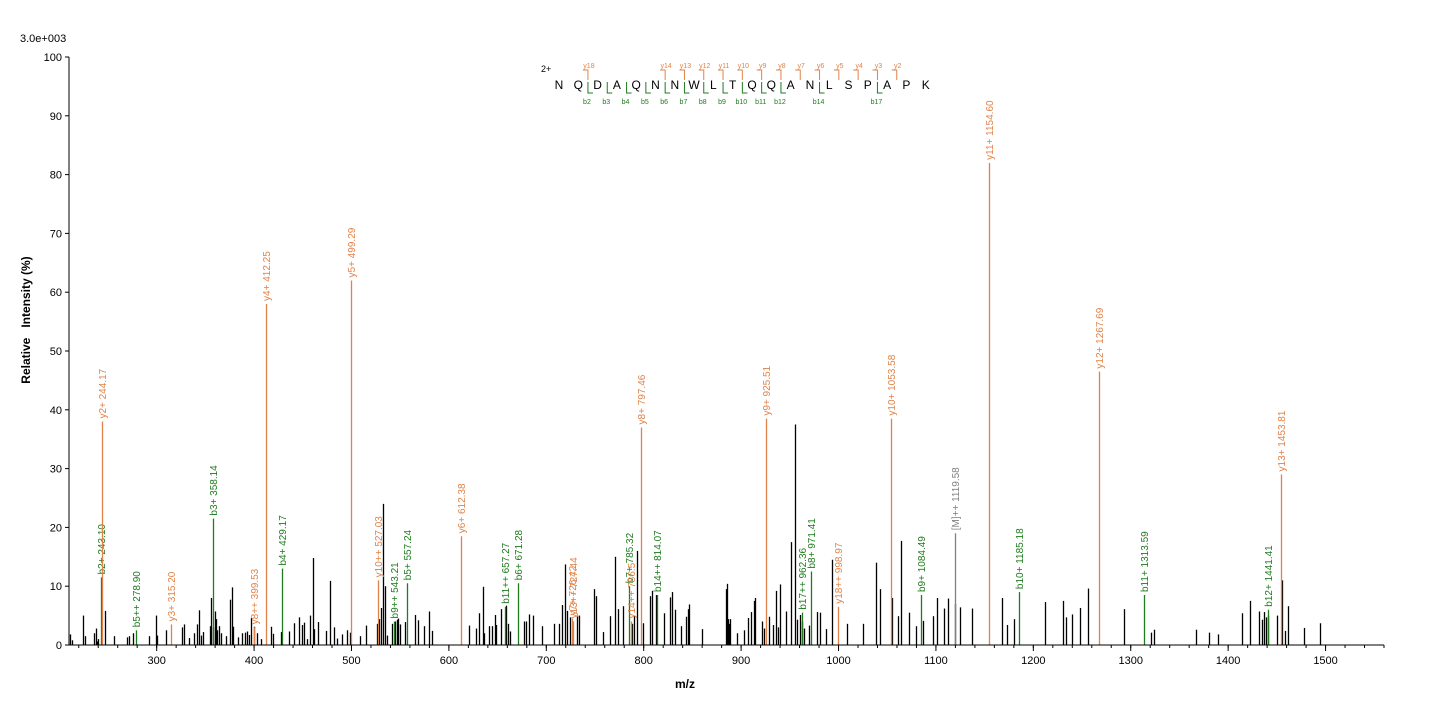 The image size is (1436, 705). I want to click on x-tick-label: 500, so click(351, 661).